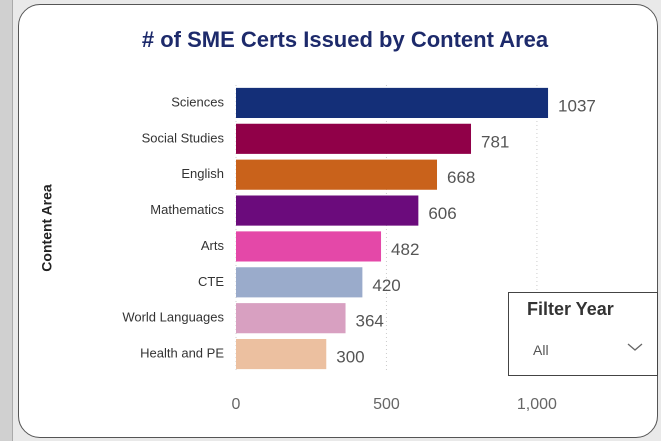 The width and height of the screenshot is (661, 441). What do you see at coordinates (236, 404) in the screenshot?
I see `x-tick-label: 0` at bounding box center [236, 404].